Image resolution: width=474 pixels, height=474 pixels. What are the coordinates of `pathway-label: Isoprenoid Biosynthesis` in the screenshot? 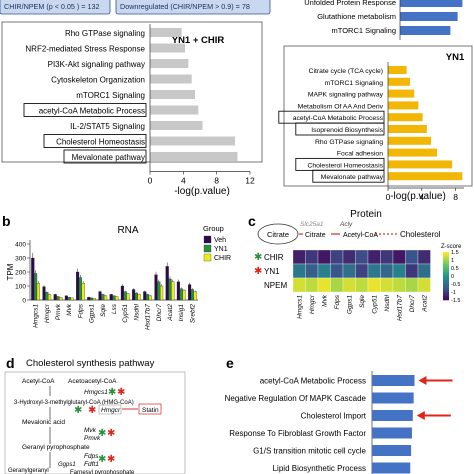 It's located at (347, 130).